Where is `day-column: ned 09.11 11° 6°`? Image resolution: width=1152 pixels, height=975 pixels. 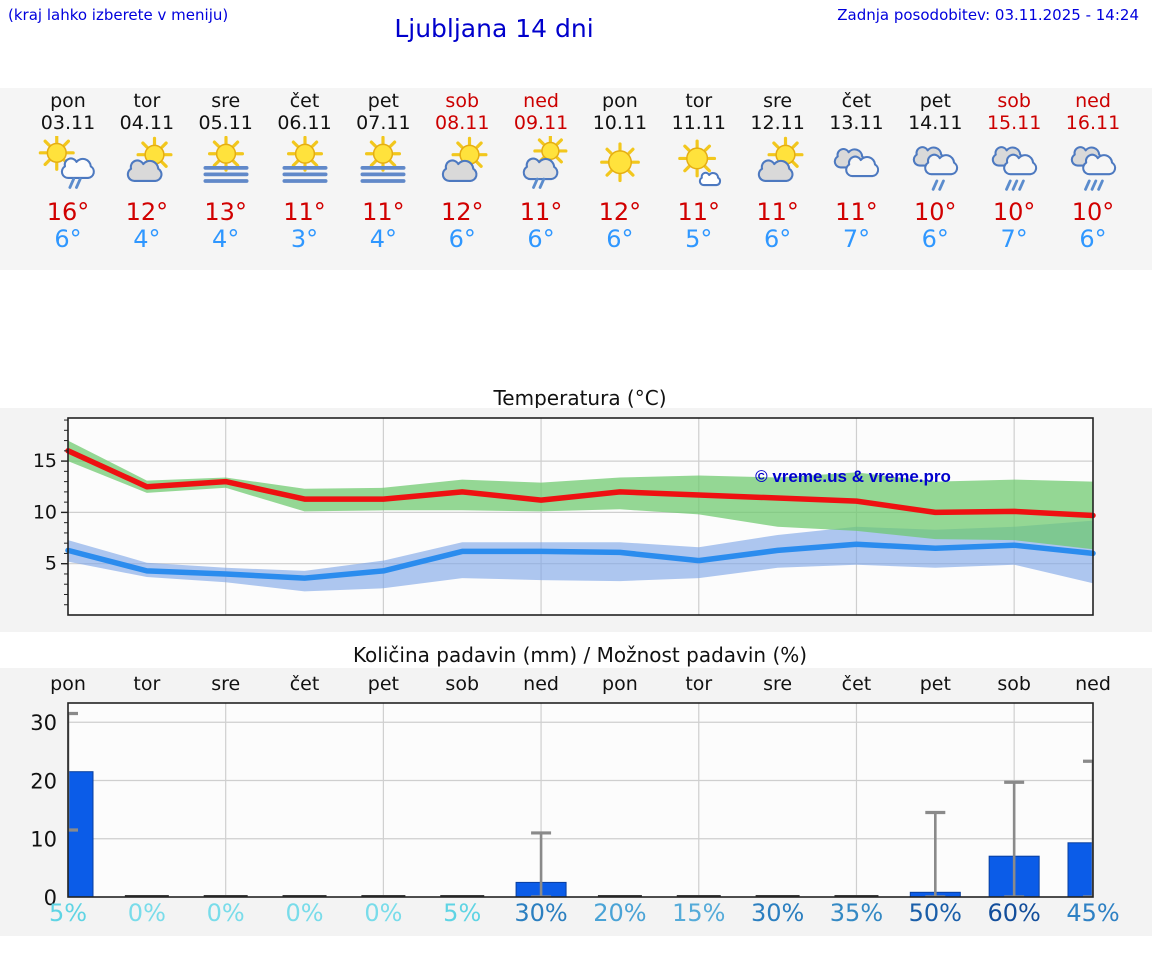
day-column: ned 09.11 11° 6° is located at coordinates (541, 170).